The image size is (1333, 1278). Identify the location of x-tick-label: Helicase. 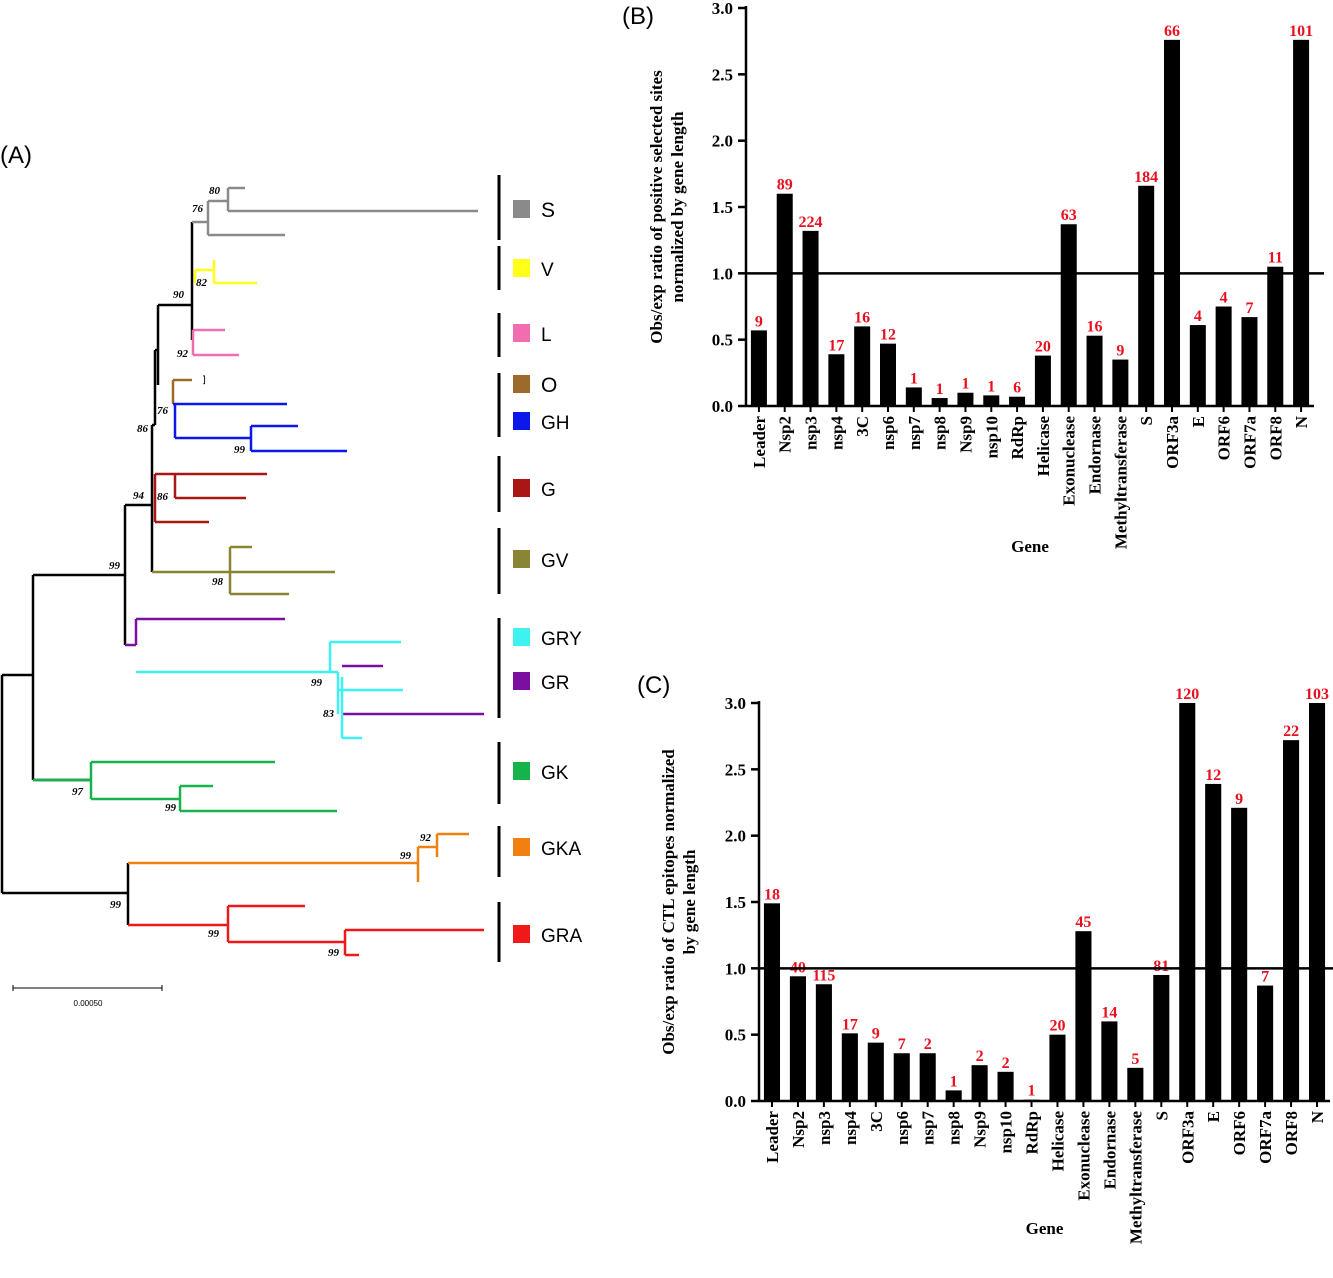
(1057, 1141).